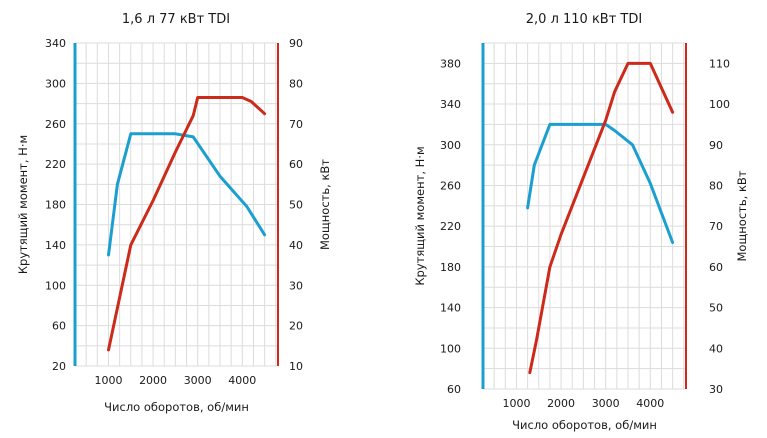  Describe the element at coordinates (584, 19) in the screenshot. I see `chart-title: 2,0 л 110 кВт TDI` at that location.